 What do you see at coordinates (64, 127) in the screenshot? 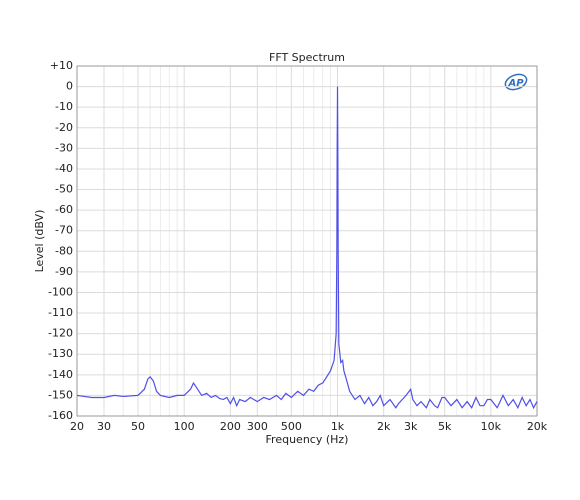
I see `y-tick-label: -20` at bounding box center [64, 127].